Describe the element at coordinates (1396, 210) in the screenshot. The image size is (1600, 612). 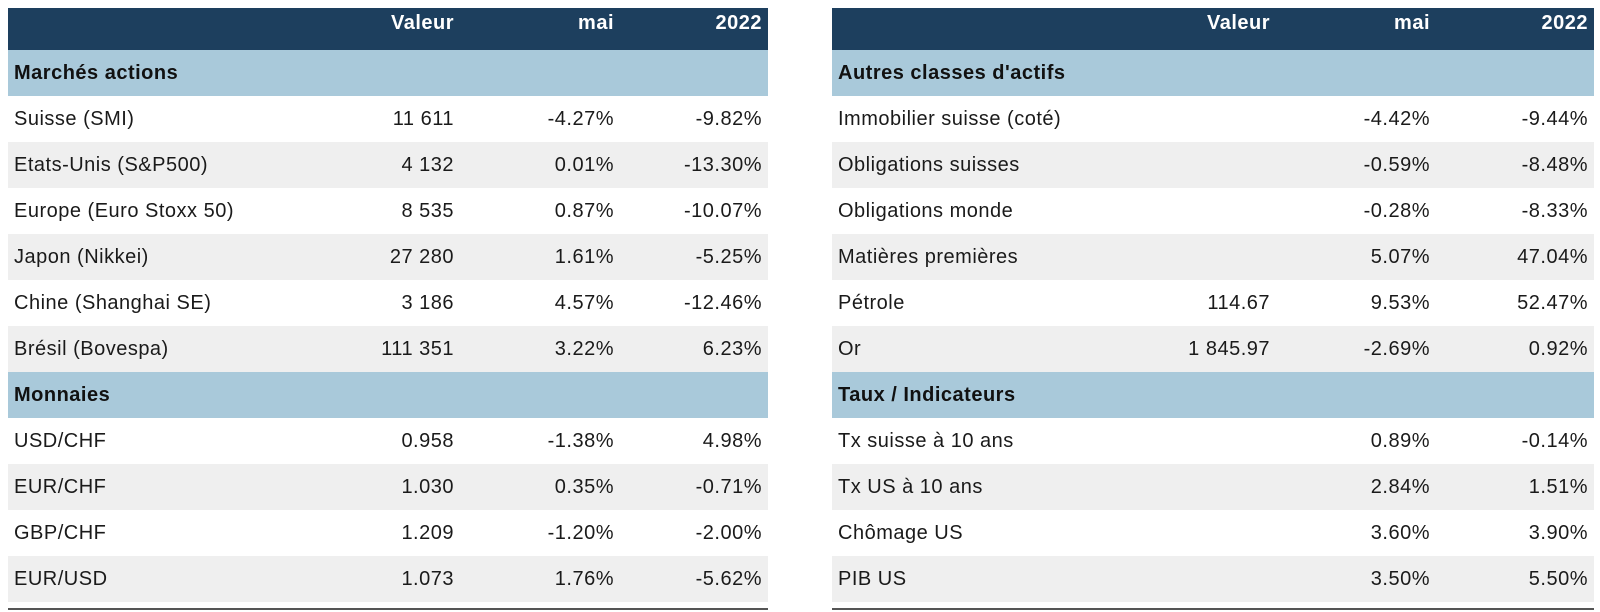
I see `row-mai: -0.28%` at that location.